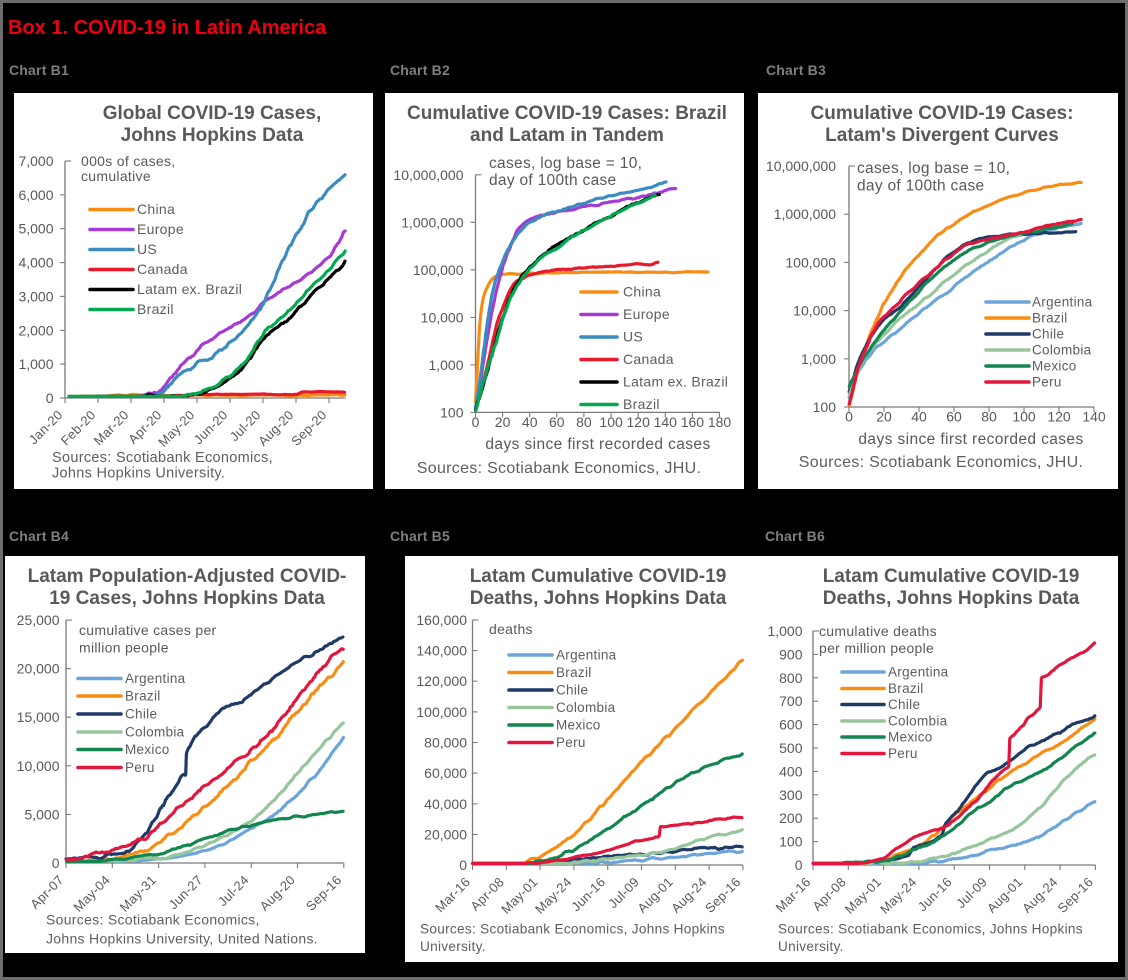  Describe the element at coordinates (35, 330) in the screenshot. I see `svg-text: 2,000` at that location.